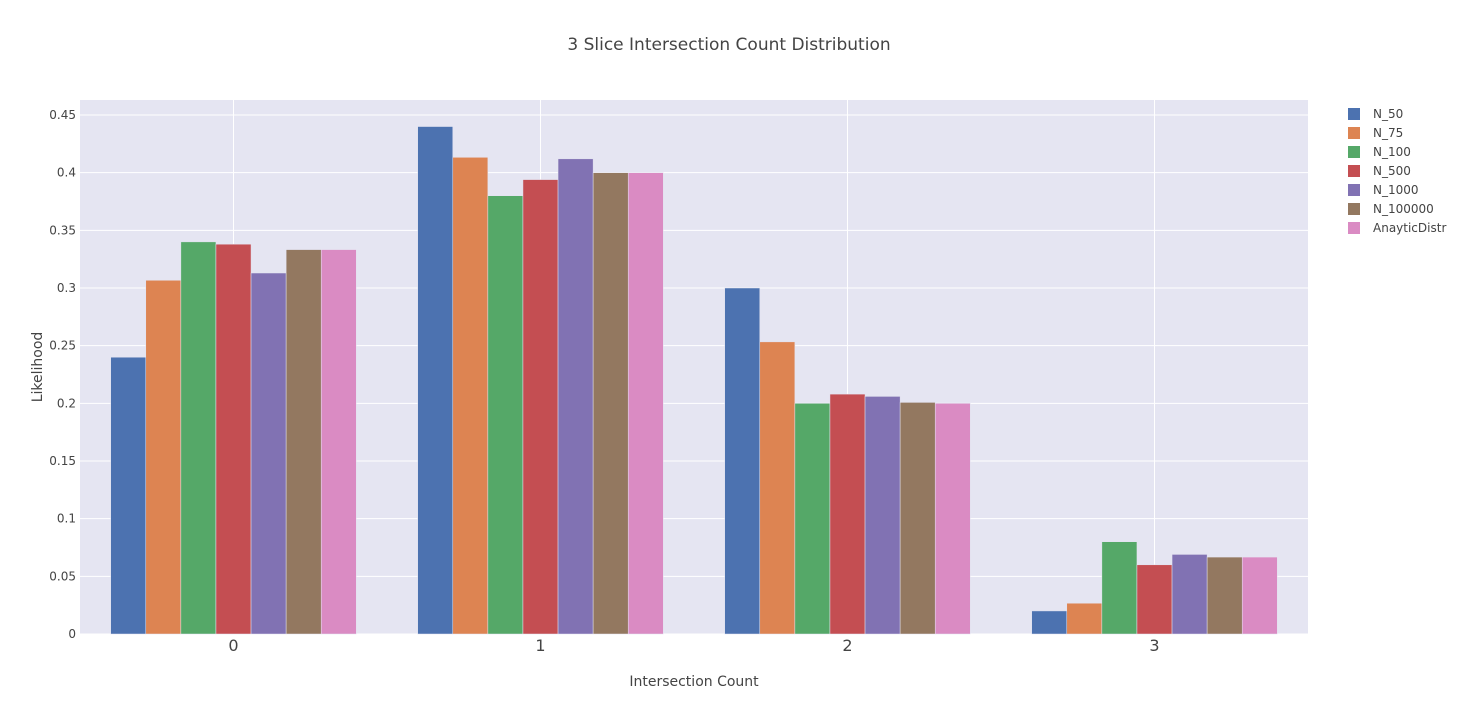 Image resolution: width=1459 pixels, height=714 pixels. I want to click on legend-item-N_50: N_50, so click(1375, 114).